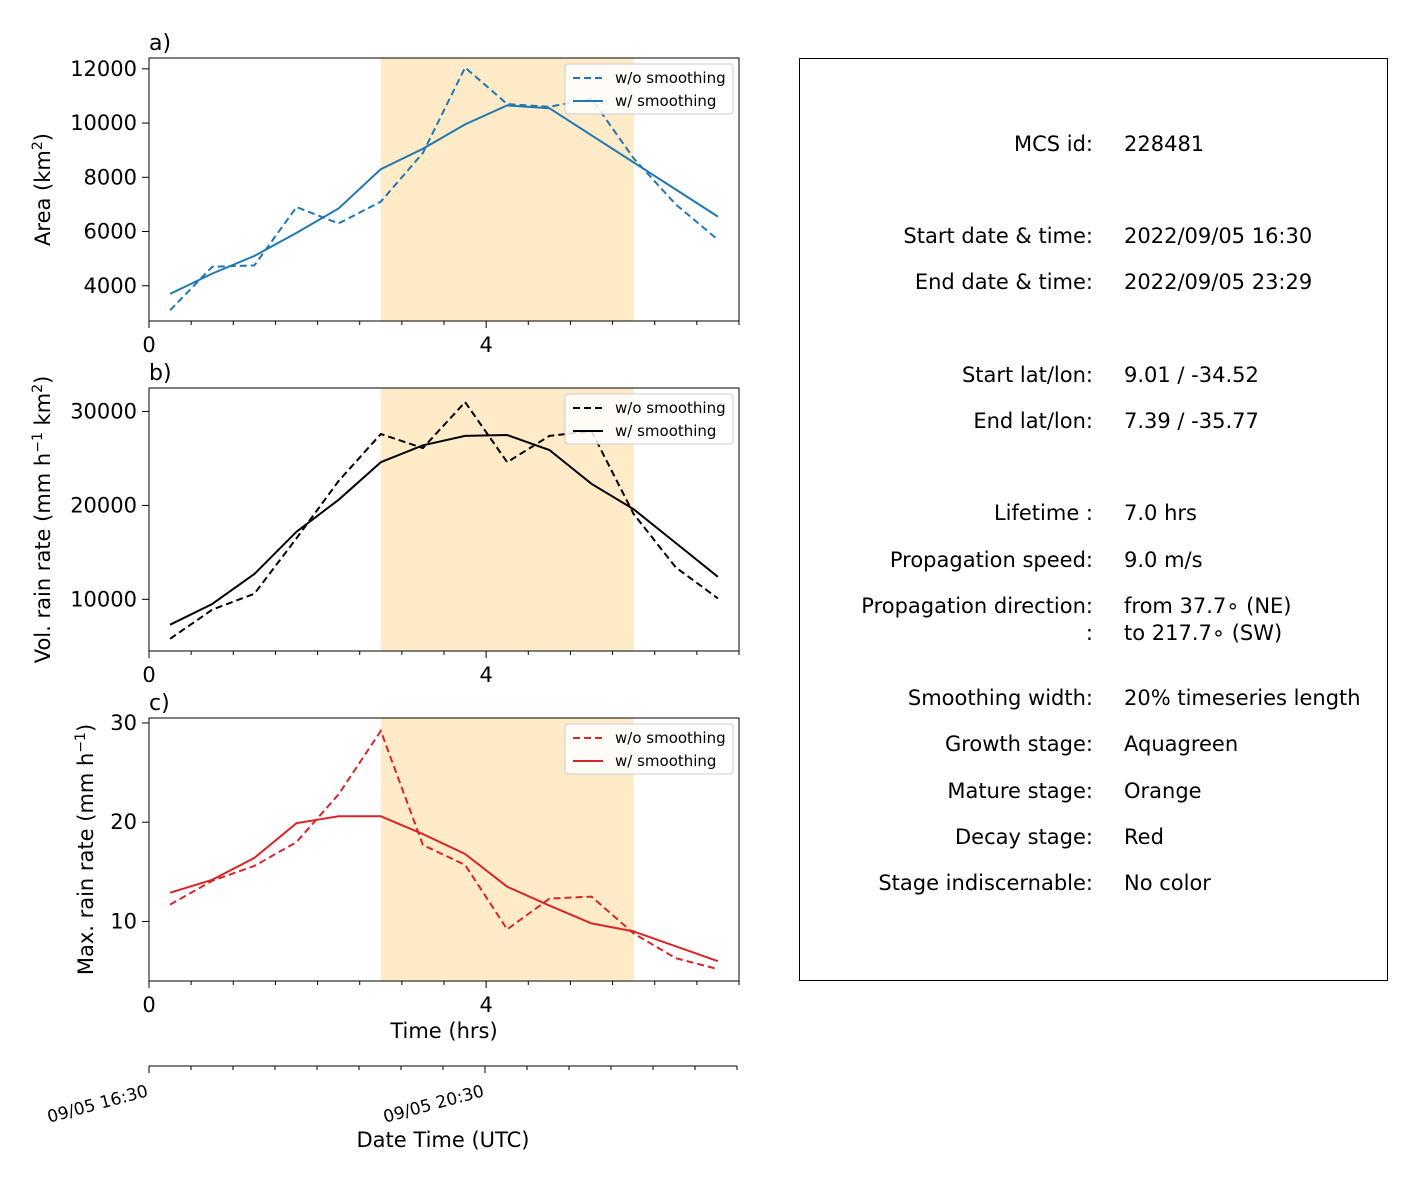 The height and width of the screenshot is (1181, 1419). I want to click on info-label: Propagation direction:, so click(977, 606).